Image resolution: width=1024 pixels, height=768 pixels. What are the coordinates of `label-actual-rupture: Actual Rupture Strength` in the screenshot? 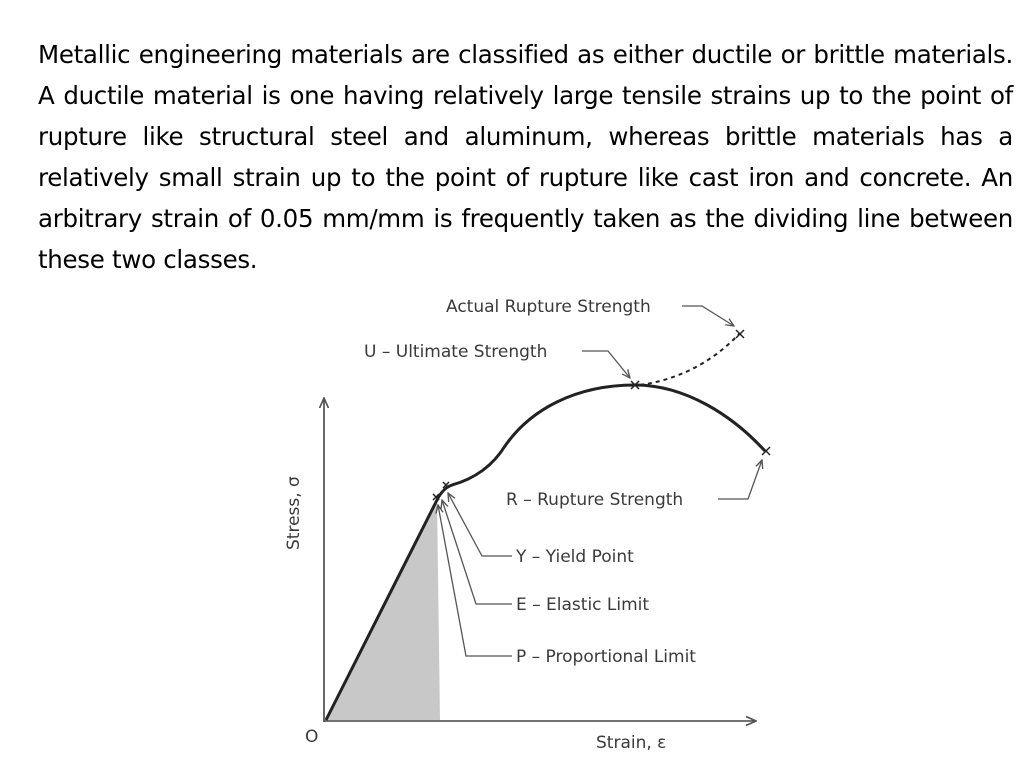 It's located at (548, 307).